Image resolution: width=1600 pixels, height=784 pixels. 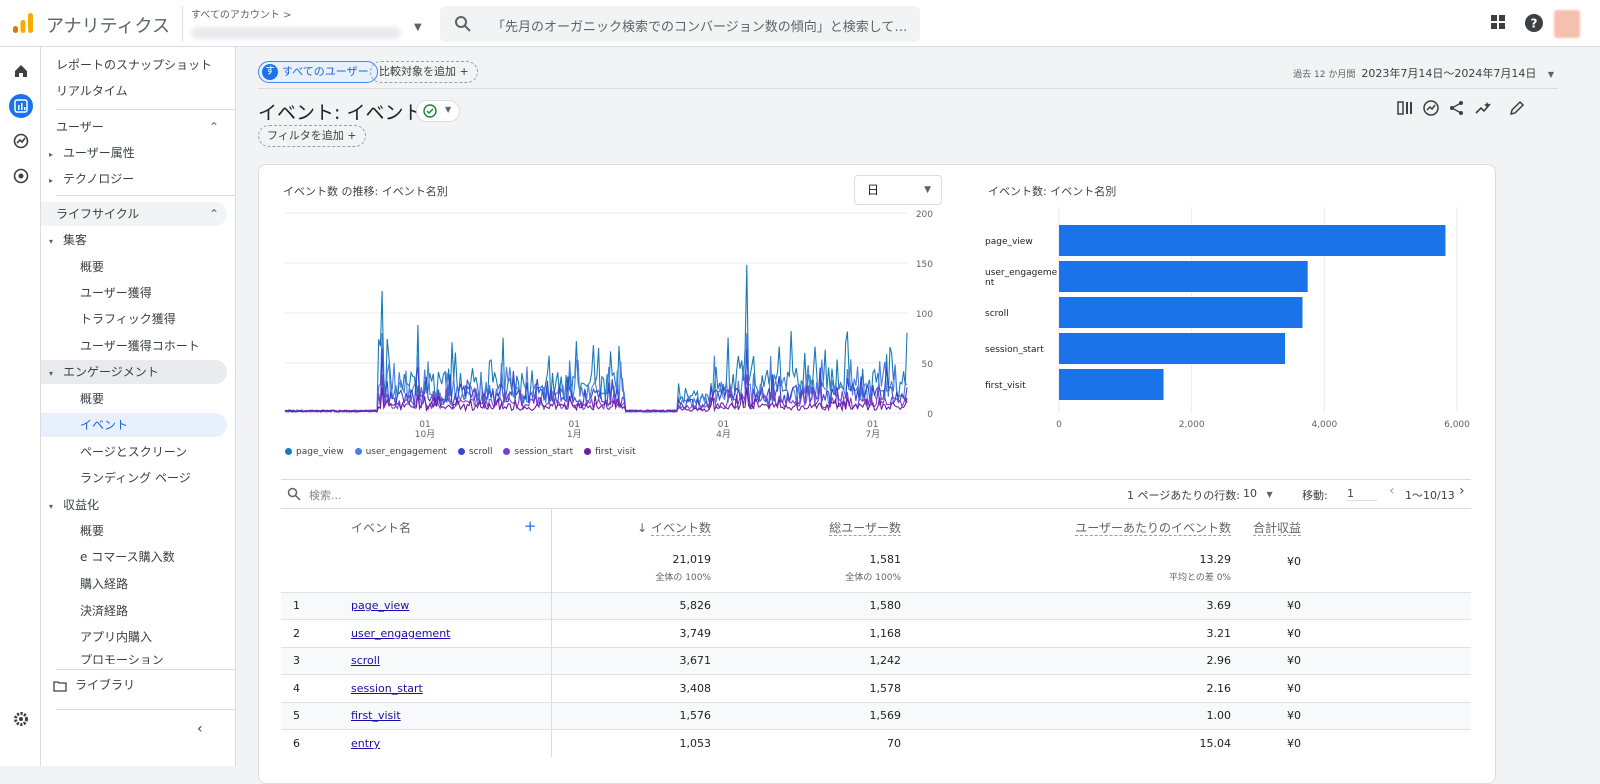 What do you see at coordinates (92, 91) in the screenshot?
I see `sidebar-item-realtime: リアルタイム` at bounding box center [92, 91].